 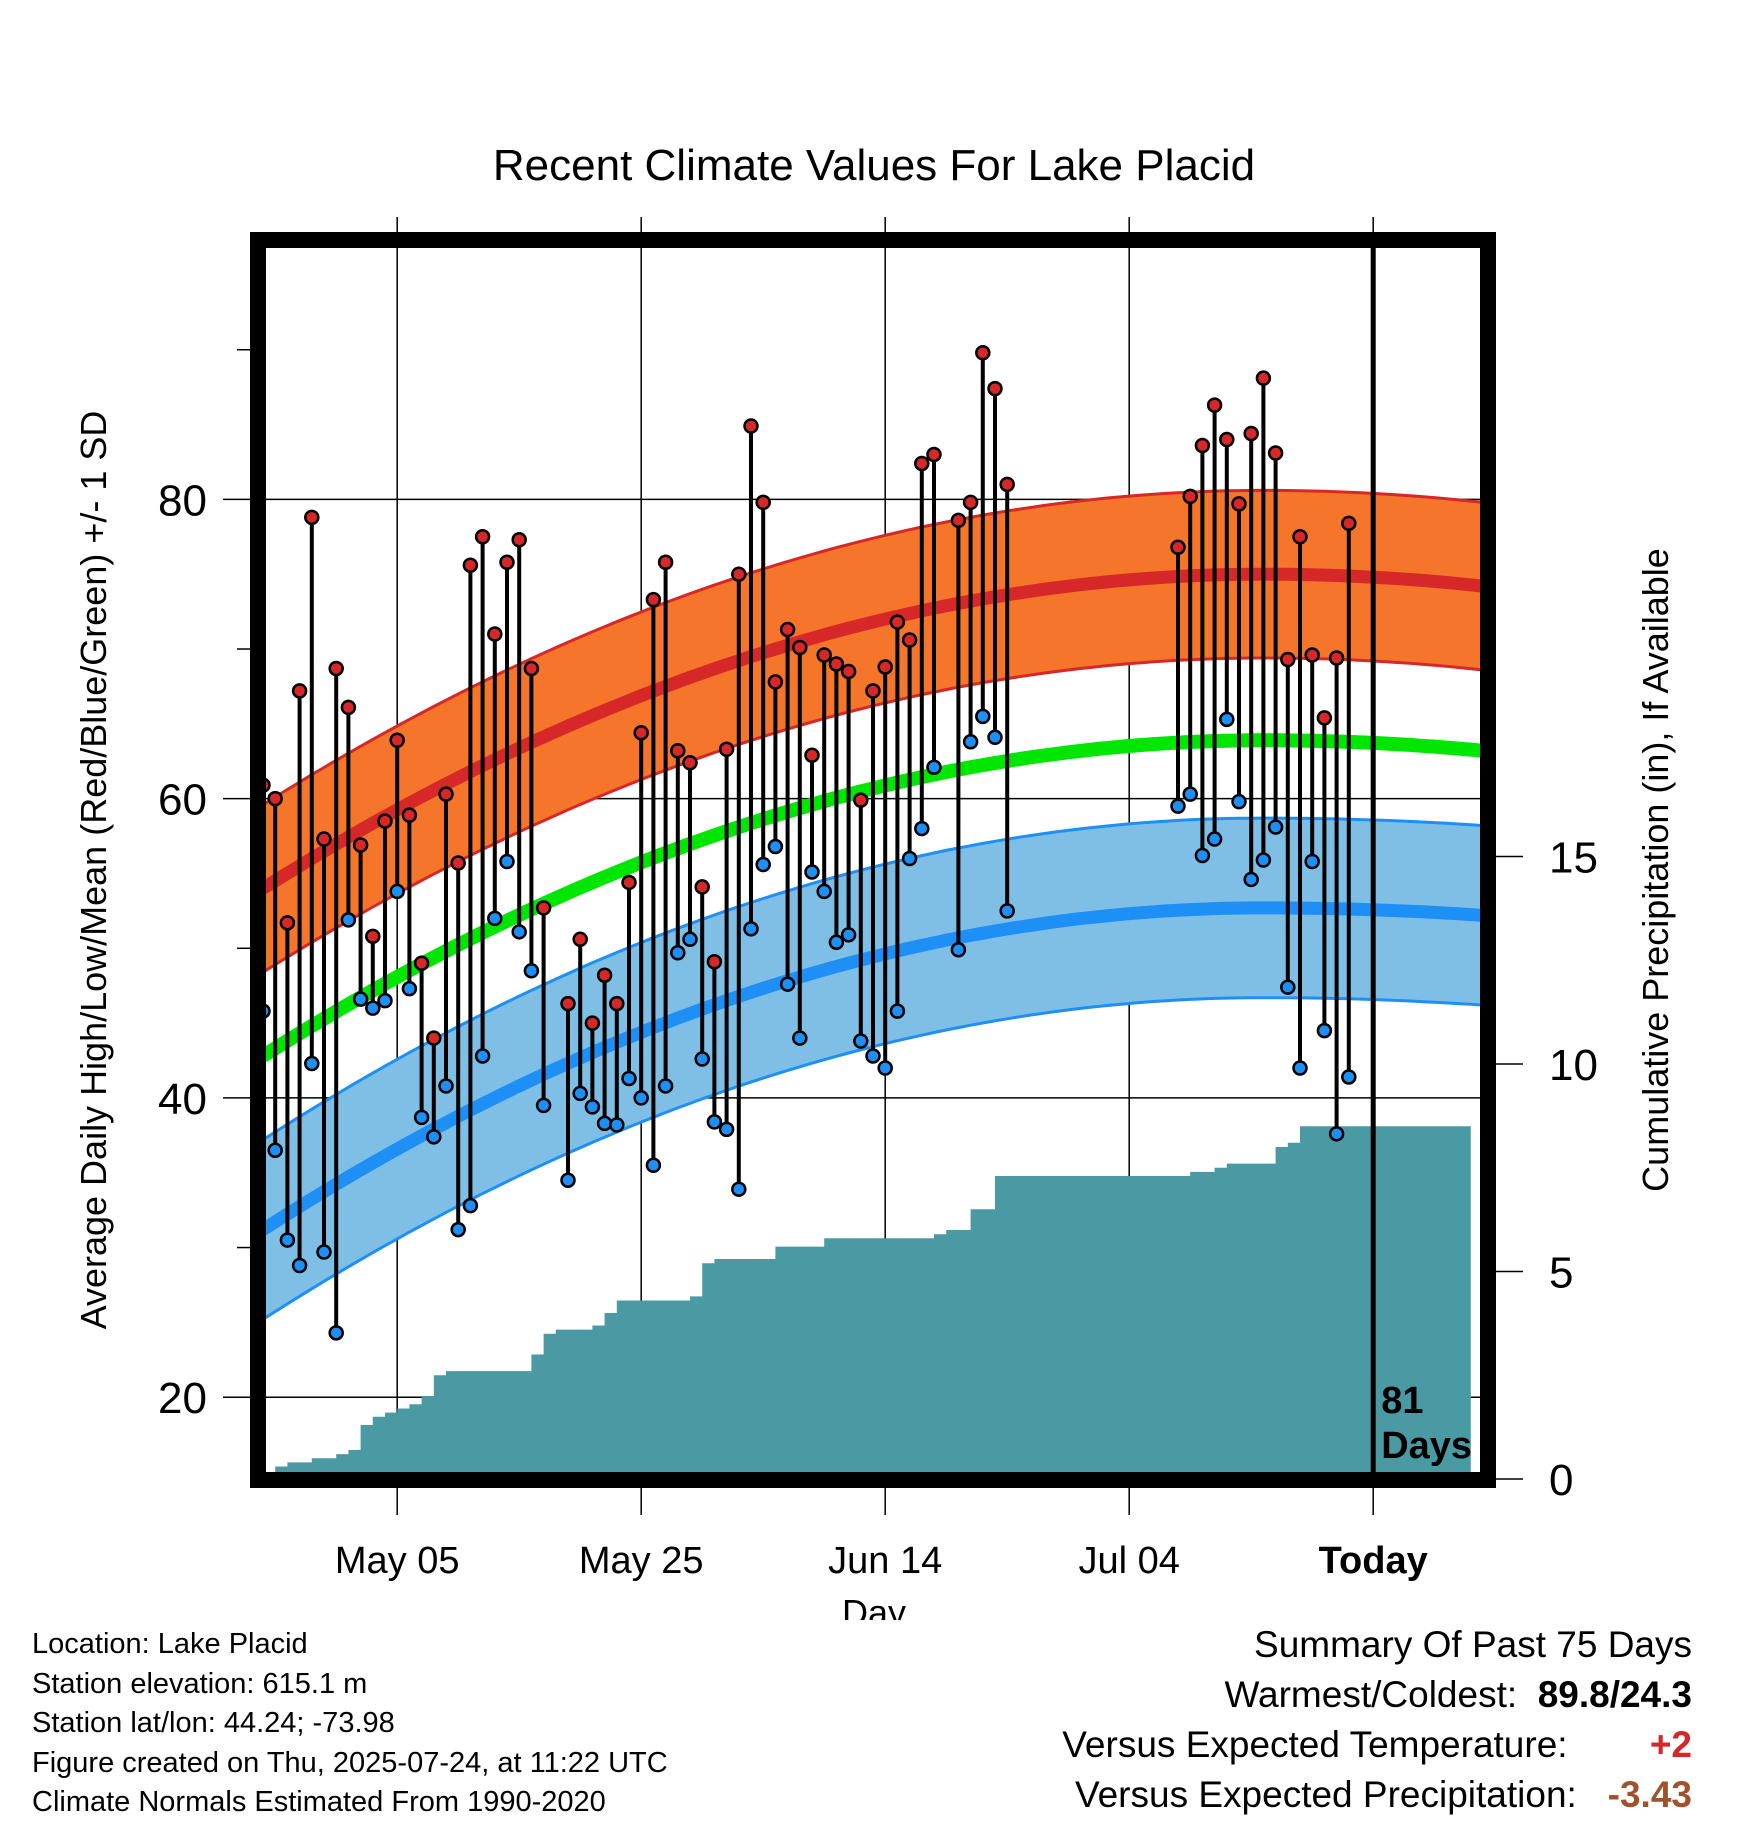 What do you see at coordinates (1128, 1561) in the screenshot?
I see `x-tick-label: Jul 04` at bounding box center [1128, 1561].